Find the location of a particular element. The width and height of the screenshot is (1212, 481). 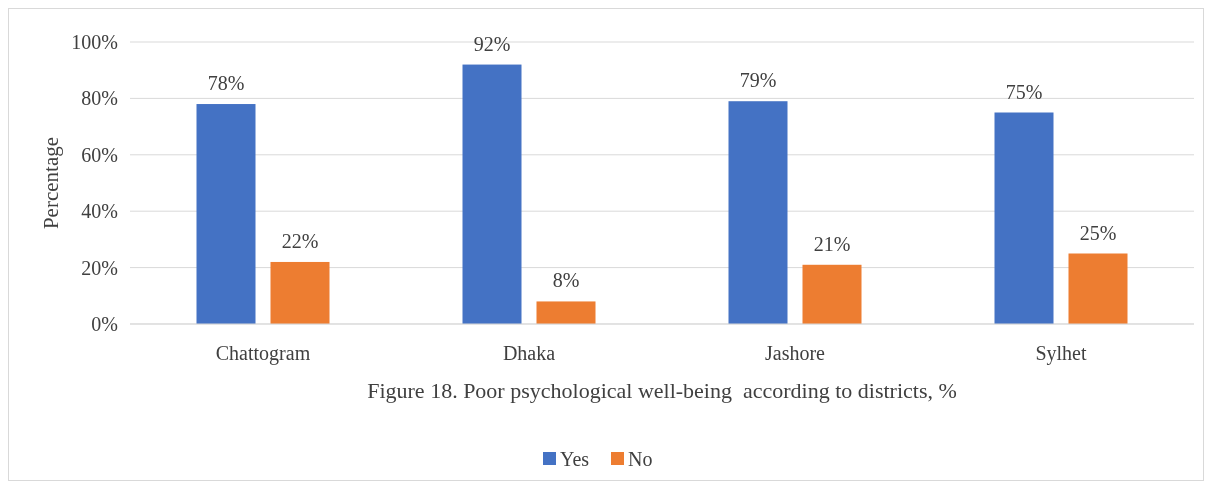

y-tick-label: 100% is located at coordinates (94, 42).